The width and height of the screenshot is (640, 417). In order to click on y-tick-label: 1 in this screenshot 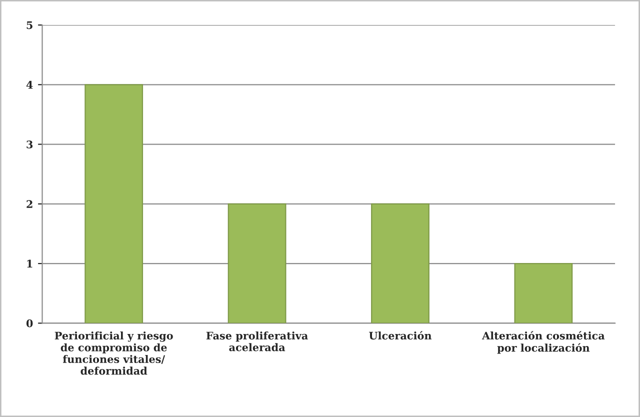, I will do `click(29, 264)`.